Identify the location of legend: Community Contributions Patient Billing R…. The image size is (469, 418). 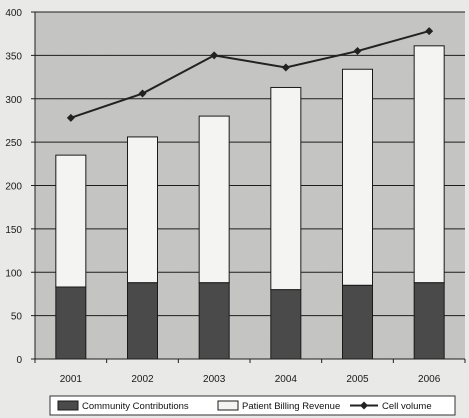
(252, 405).